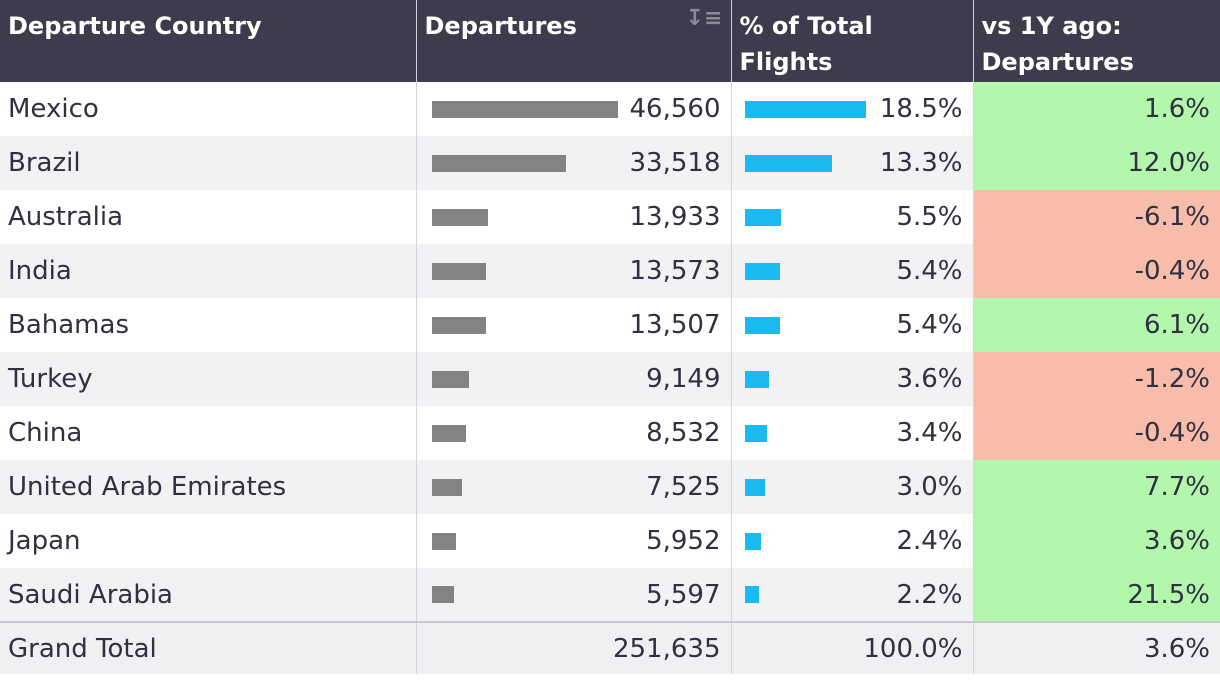 The image size is (1220, 684). Describe the element at coordinates (851, 595) in the screenshot. I see `pct-total-cell: 2.2%` at that location.